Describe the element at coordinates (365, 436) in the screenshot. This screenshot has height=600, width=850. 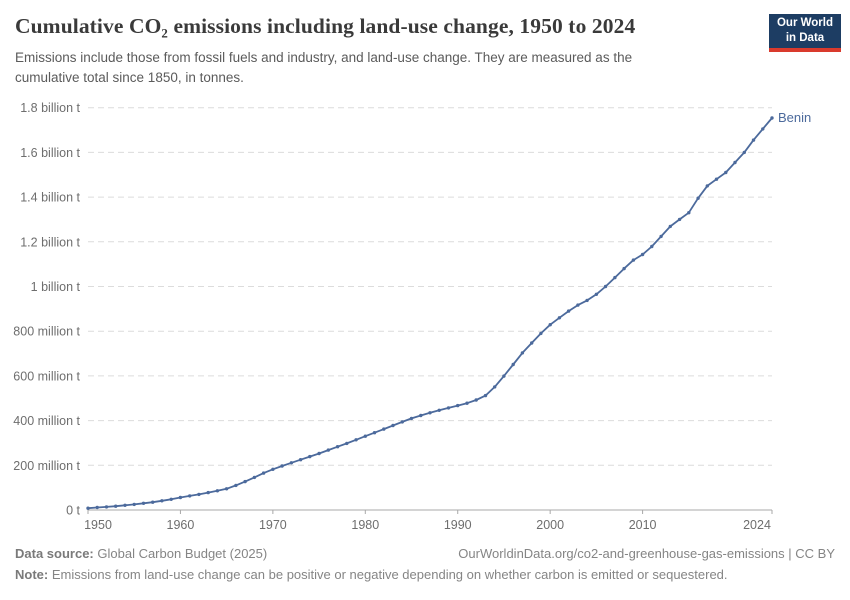
I see `data-point-1980` at that location.